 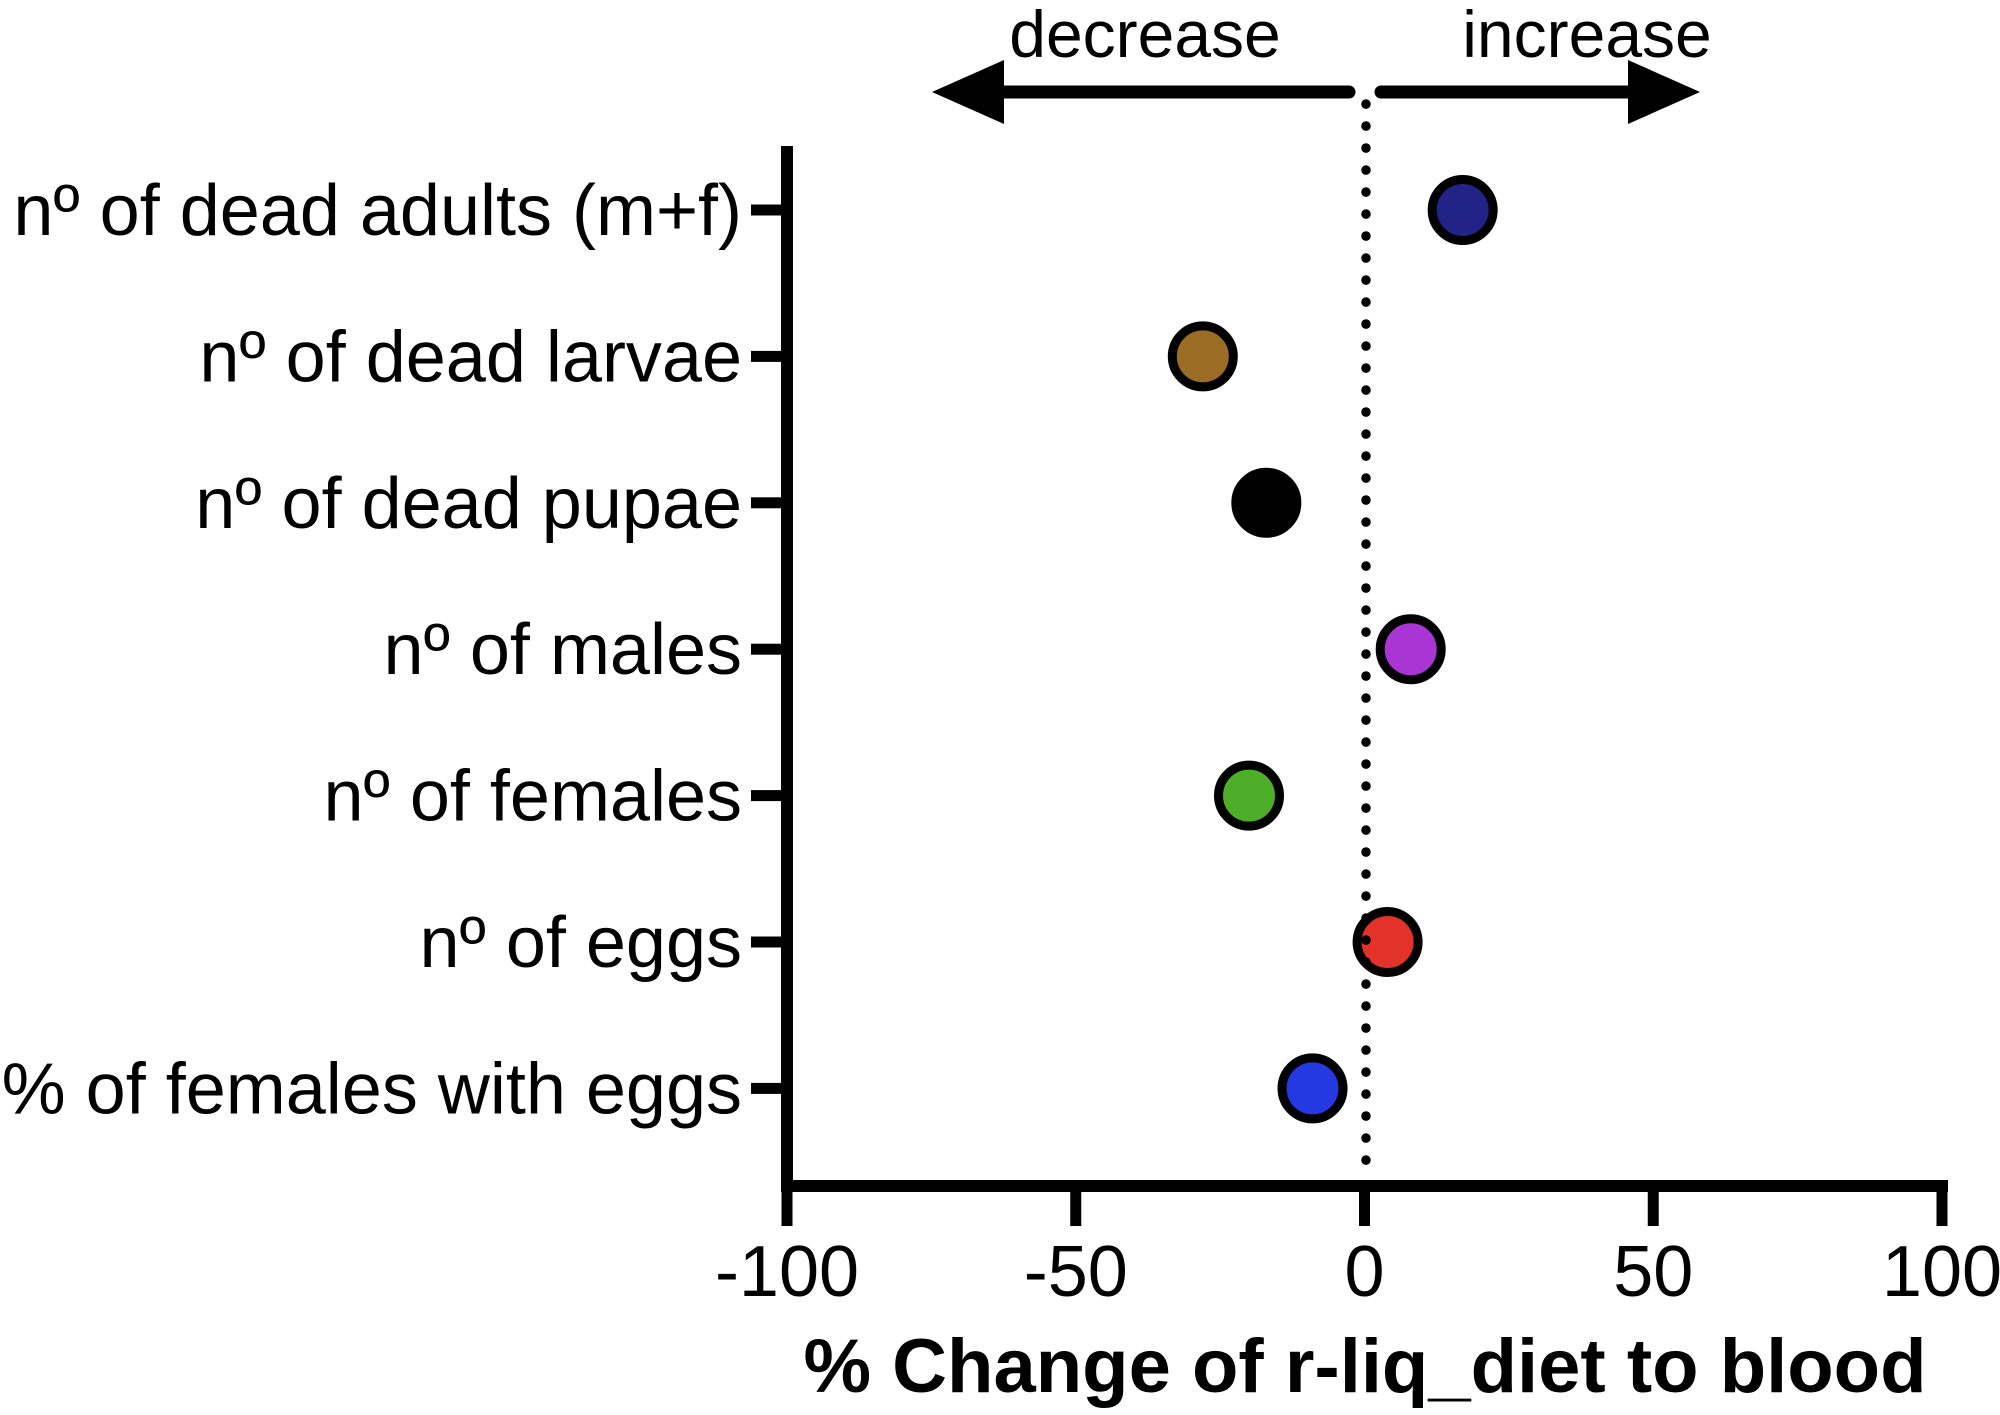 I want to click on x-axis-ticks: -100 -50 0 50 100, so click(x=1357, y=1252).